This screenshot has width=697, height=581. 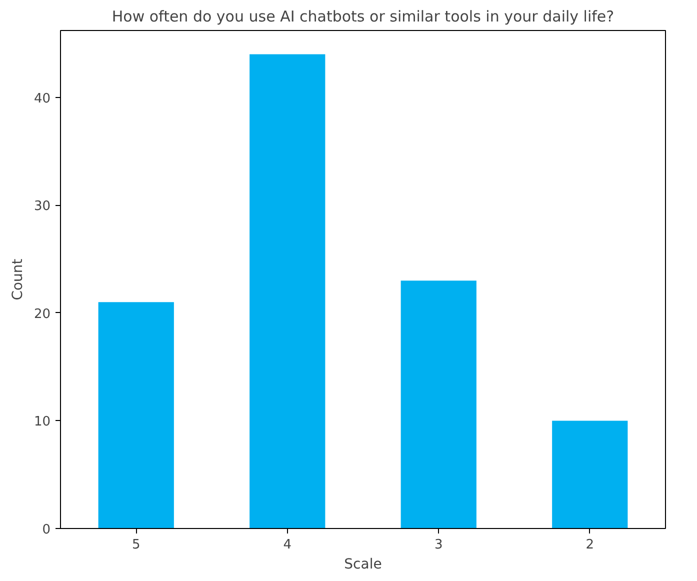 What do you see at coordinates (438, 545) in the screenshot?
I see `x-tick-label: 3` at bounding box center [438, 545].